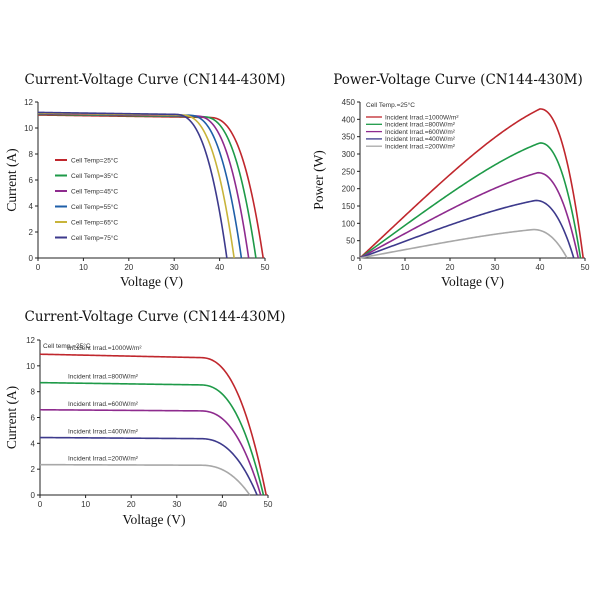  I want to click on legend-label: Cell Temp=75°C, so click(94, 238).